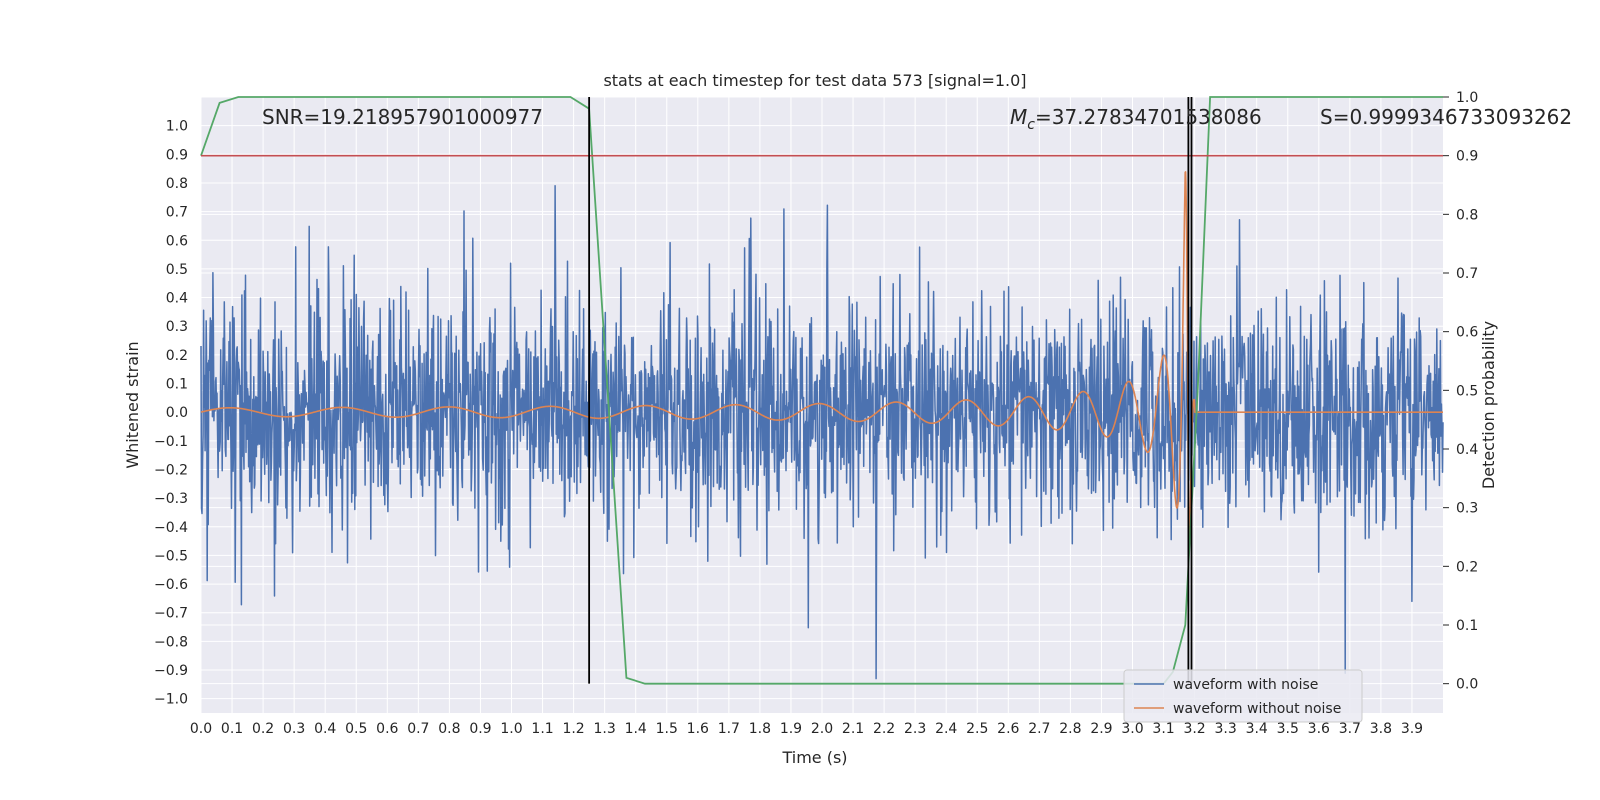  What do you see at coordinates (171, 528) in the screenshot?
I see `y-tick-label: −0.4` at bounding box center [171, 528].